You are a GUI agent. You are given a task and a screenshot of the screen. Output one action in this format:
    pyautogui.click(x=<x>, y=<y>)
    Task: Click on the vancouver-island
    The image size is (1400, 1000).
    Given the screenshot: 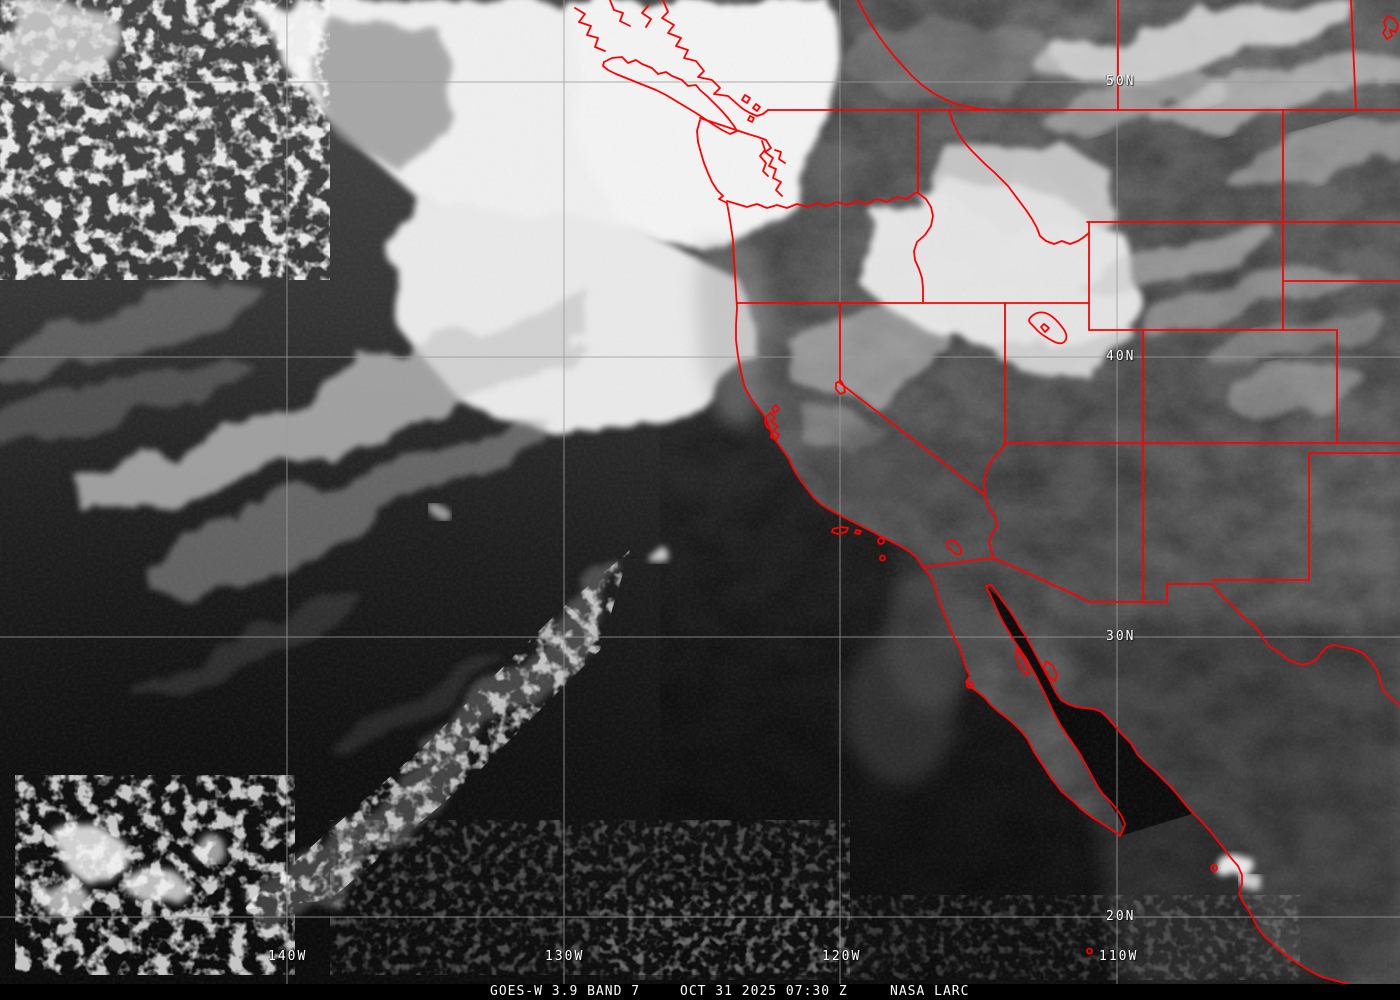 What is the action you would take?
    pyautogui.click(x=670, y=95)
    